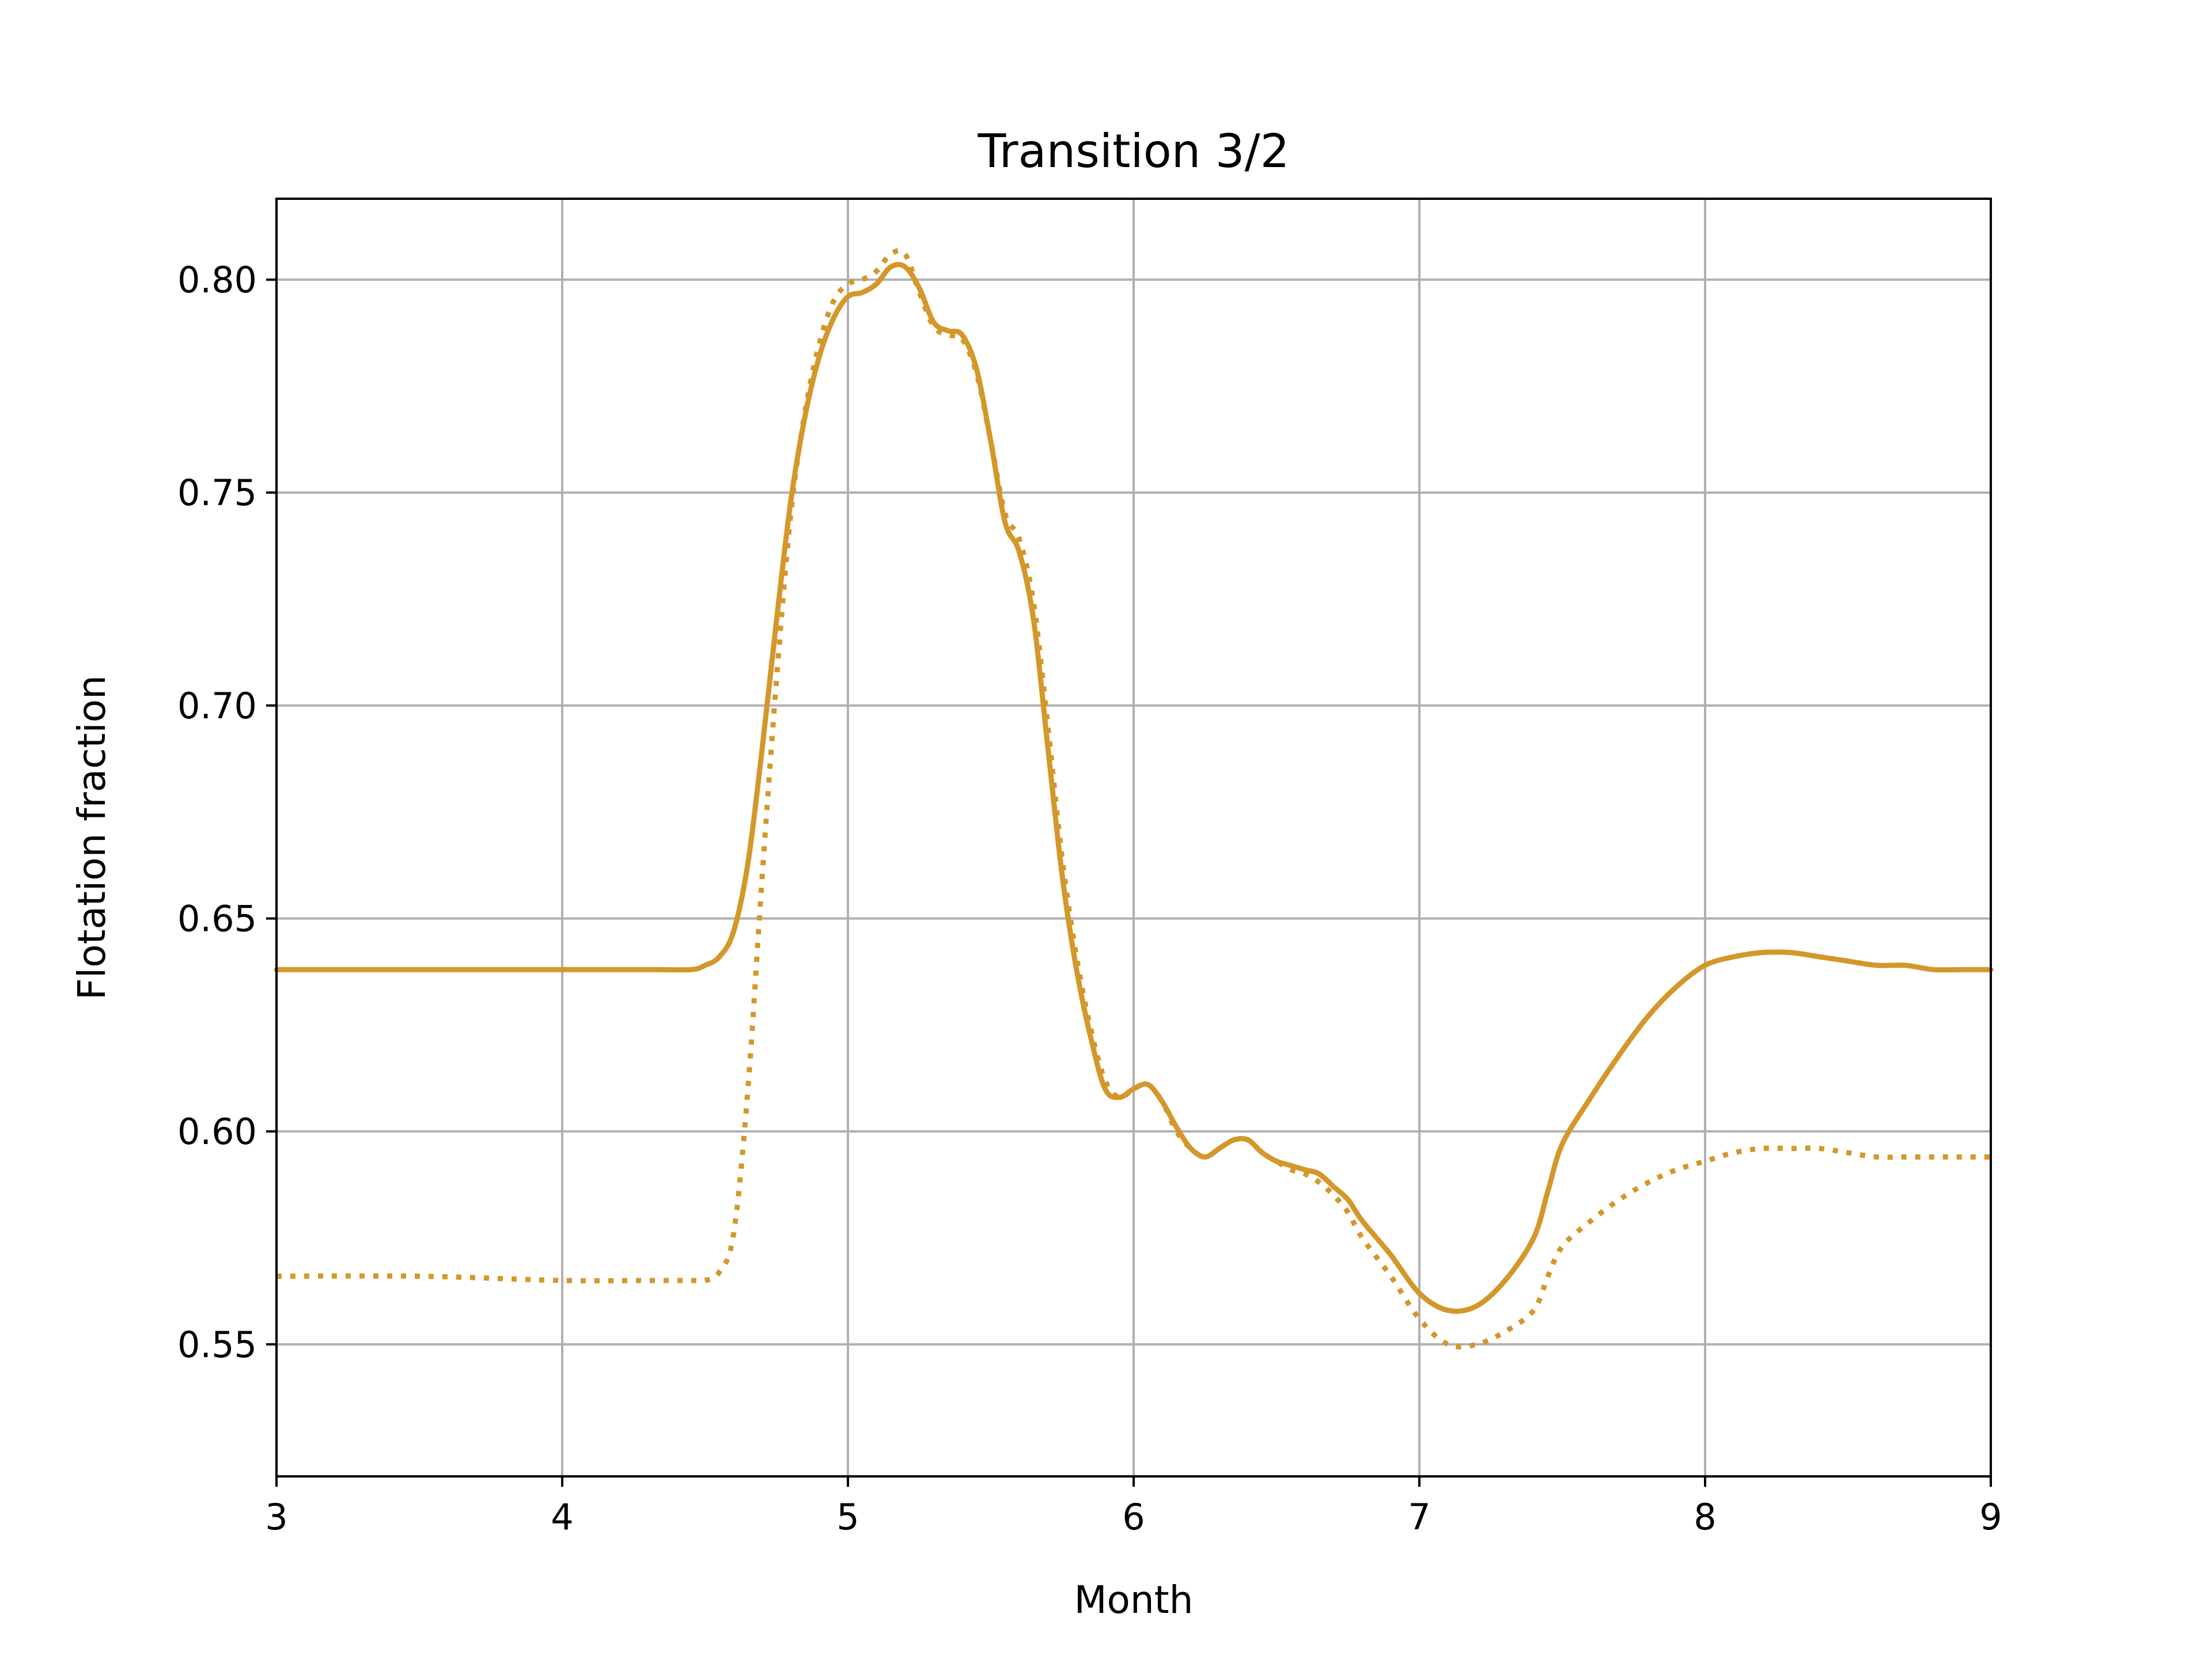  I want to click on y-tick-label: 0.60, so click(217, 1132).